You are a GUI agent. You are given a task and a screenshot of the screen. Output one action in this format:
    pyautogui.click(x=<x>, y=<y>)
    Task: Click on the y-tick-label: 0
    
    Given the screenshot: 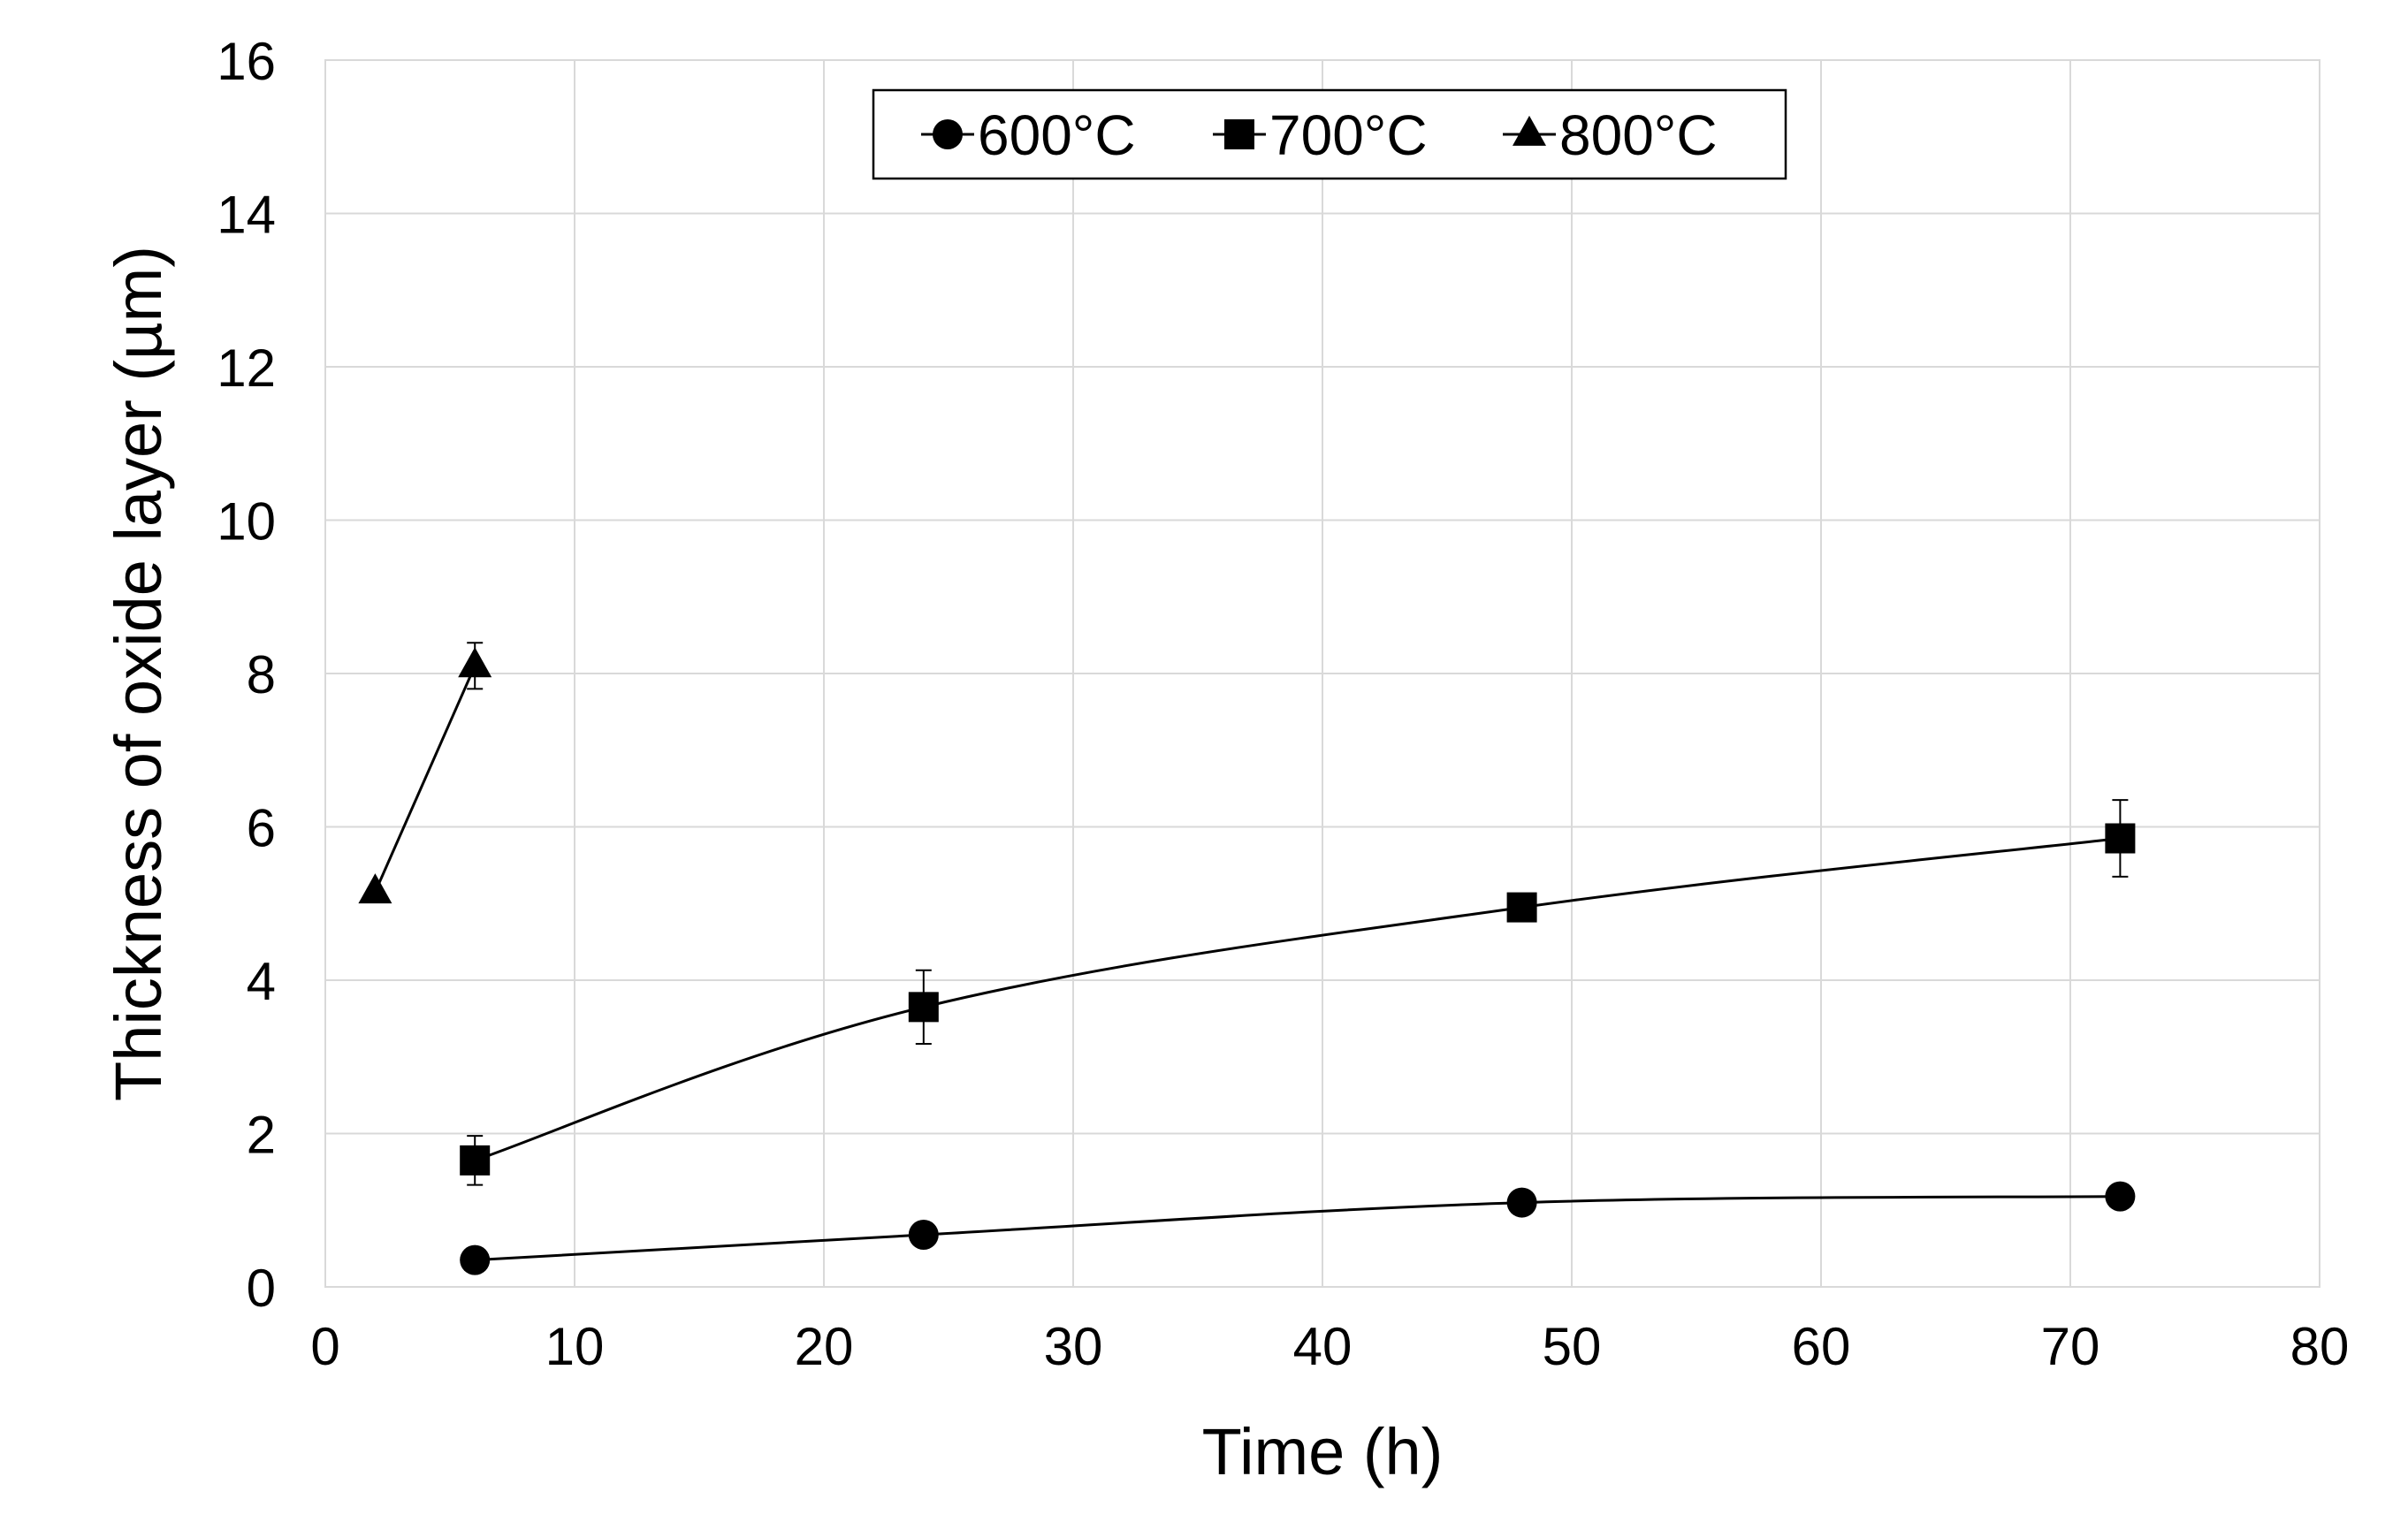 What is the action you would take?
    pyautogui.click(x=261, y=1288)
    